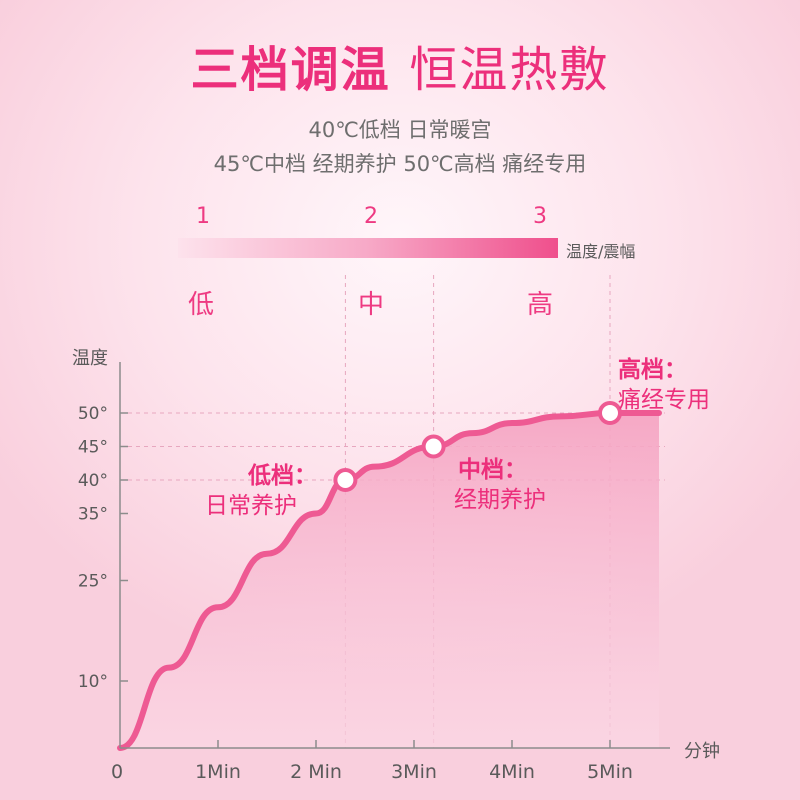  Describe the element at coordinates (93, 414) in the screenshot. I see `y-tick-label: 50°` at that location.